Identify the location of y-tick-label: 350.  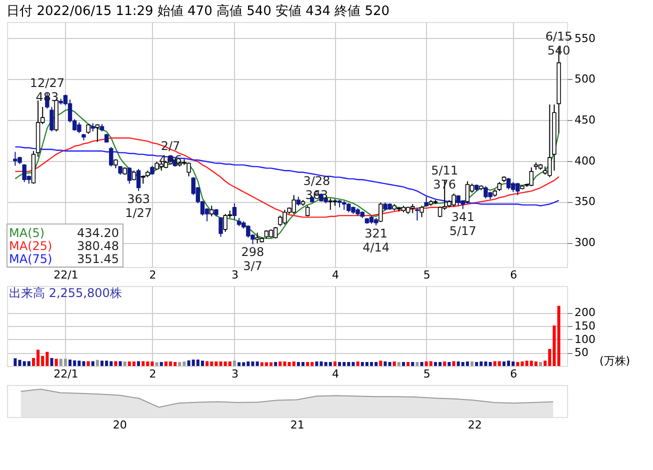
(585, 201).